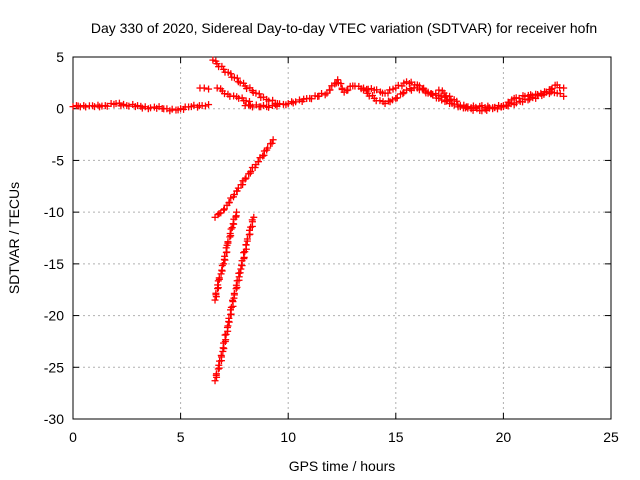 The image size is (640, 480). I want to click on y-tick-label: 0, so click(60, 109).